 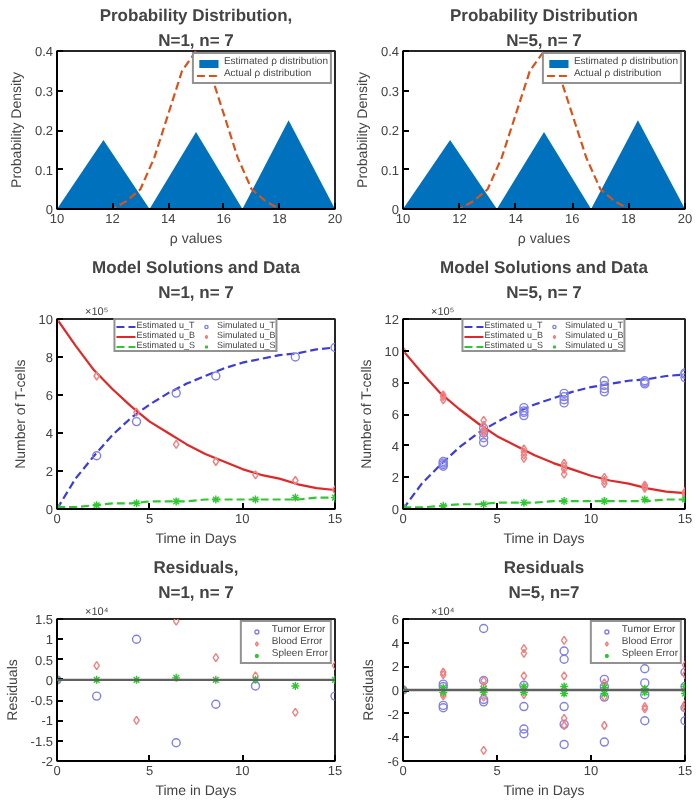 I want to click on chart-title: Residuals,, so click(x=196, y=567).